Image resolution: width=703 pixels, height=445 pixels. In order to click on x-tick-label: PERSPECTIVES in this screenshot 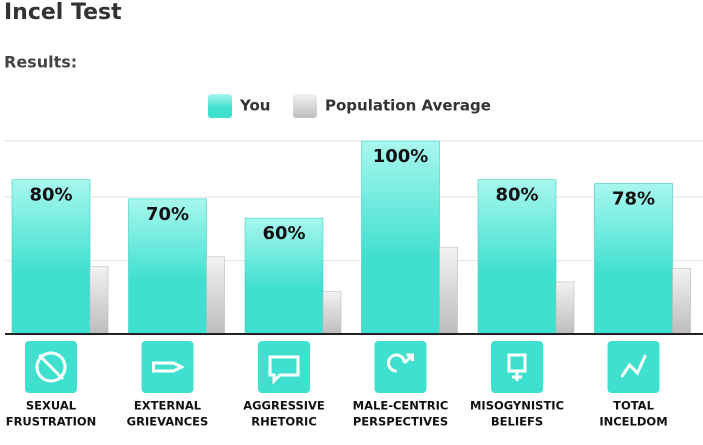, I will do `click(400, 422)`.